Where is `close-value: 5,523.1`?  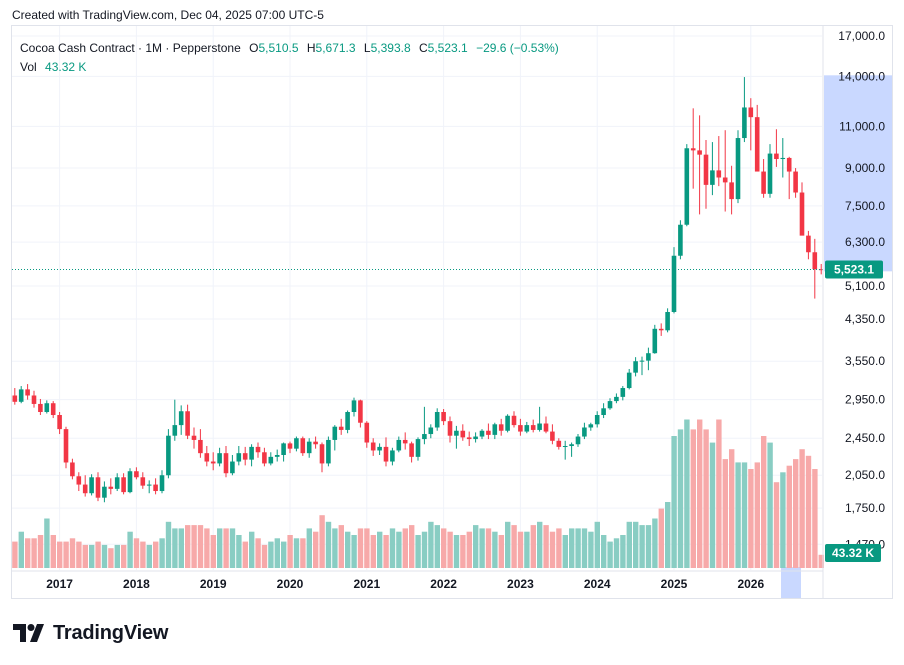 close-value: 5,523.1 is located at coordinates (447, 48).